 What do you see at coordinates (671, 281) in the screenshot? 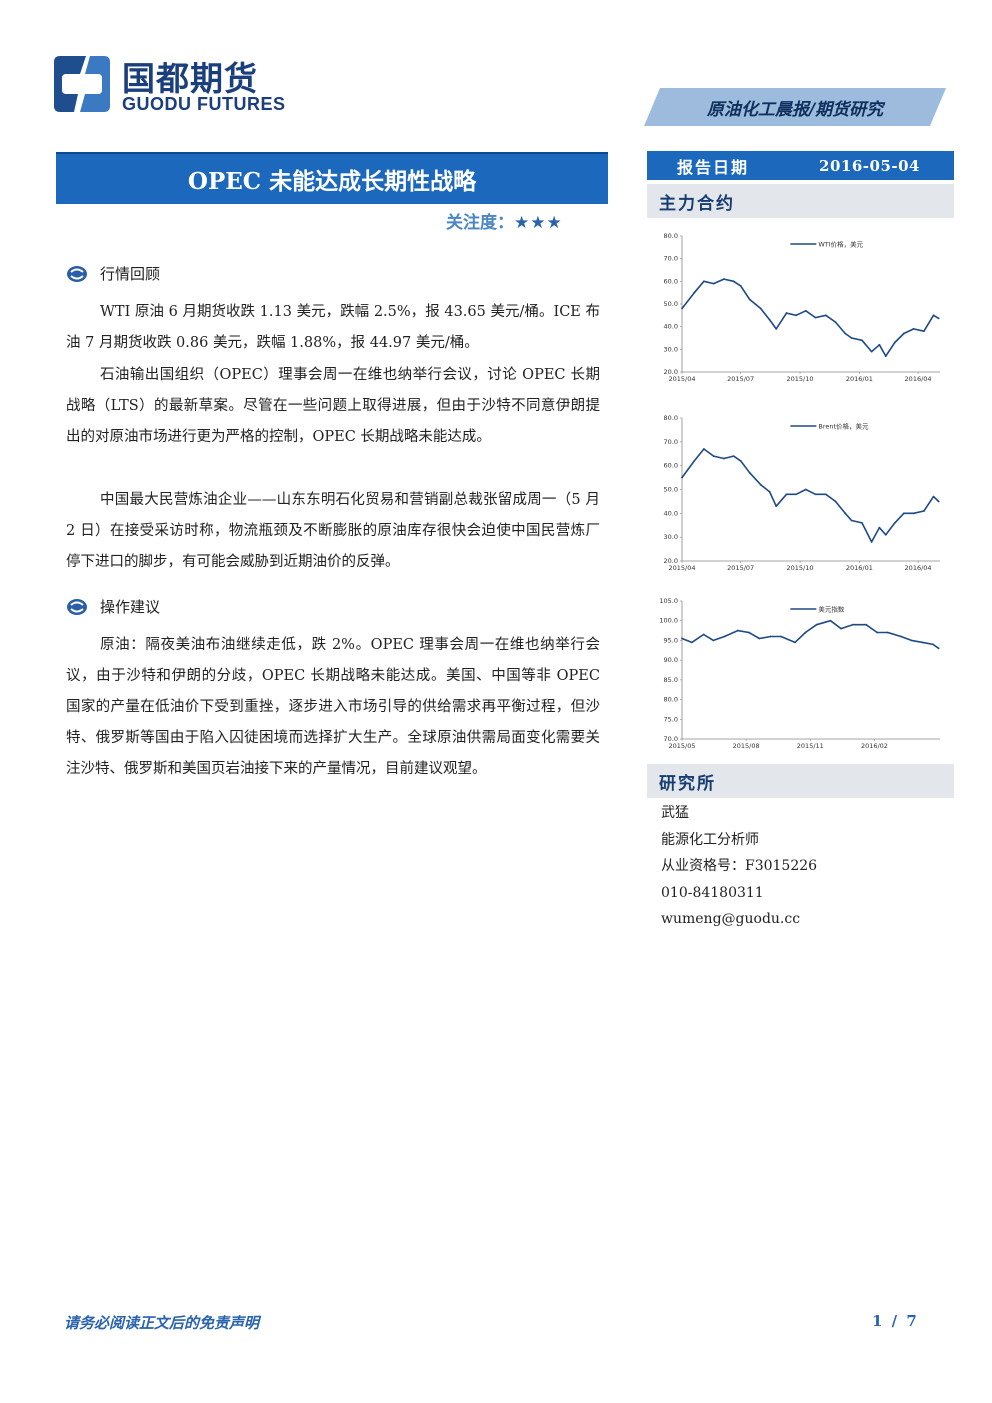
I see `y-tick-label: 60.0` at bounding box center [671, 281].